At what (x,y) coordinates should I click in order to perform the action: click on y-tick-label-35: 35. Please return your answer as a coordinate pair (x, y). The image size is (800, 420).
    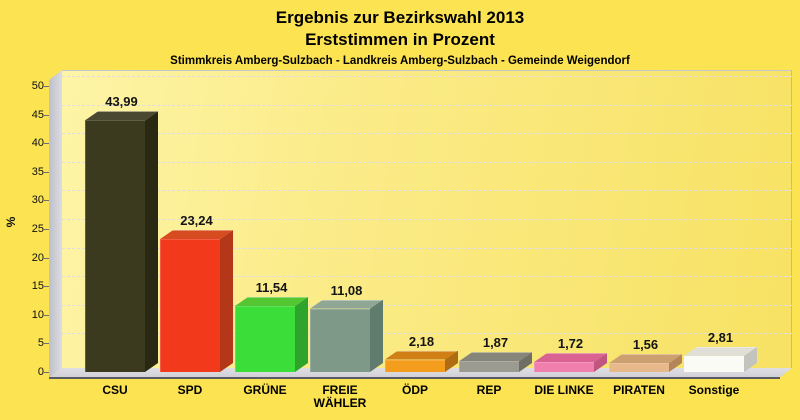
    Looking at the image, I should click on (37, 171).